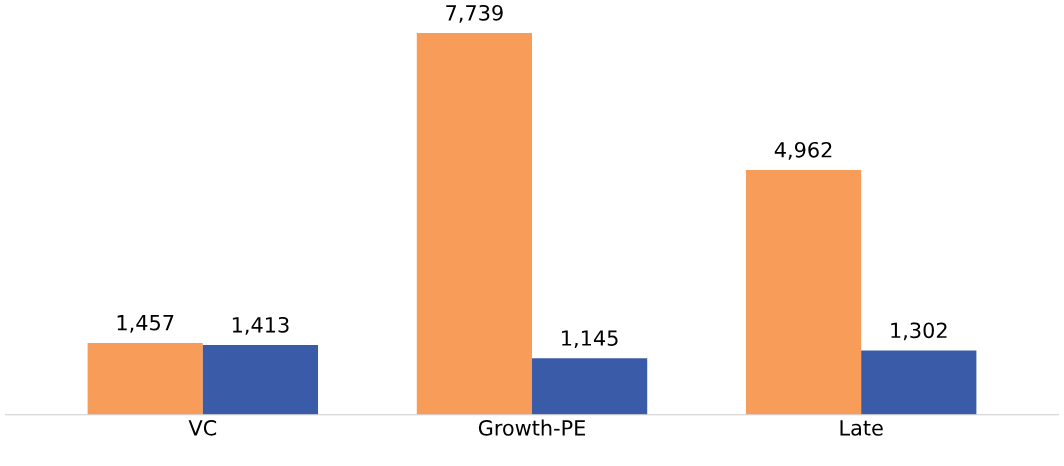 Image resolution: width=1064 pixels, height=466 pixels. I want to click on x-tick-label: VC, so click(202, 427).